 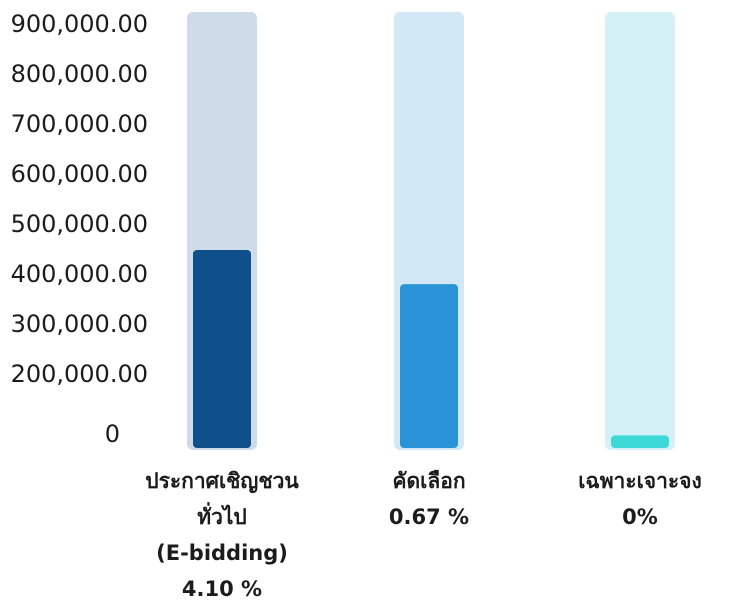 What do you see at coordinates (222, 481) in the screenshot?
I see `category-label: ประกาศเชิญชวน` at bounding box center [222, 481].